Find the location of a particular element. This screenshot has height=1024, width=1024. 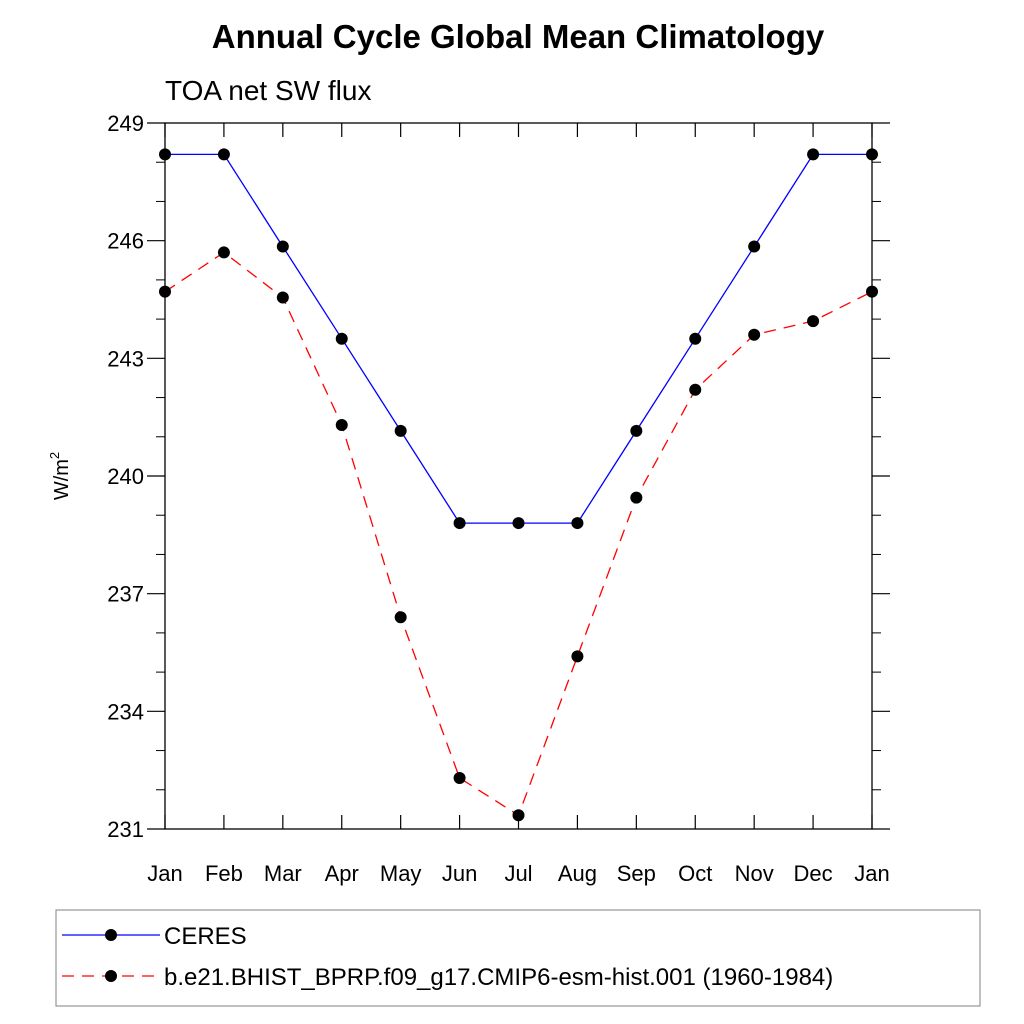

y-axis-label-main: W/m is located at coordinates (62, 479).